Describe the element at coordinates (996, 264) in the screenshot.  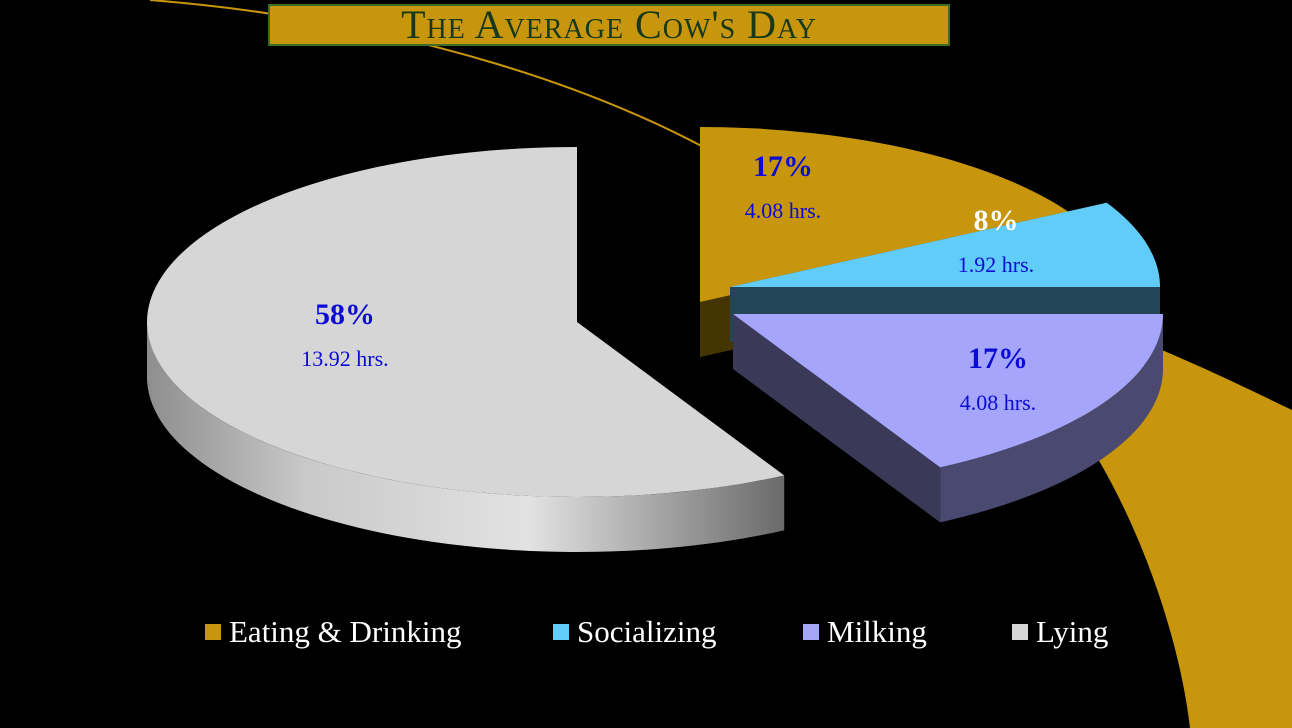
I see `data-label-hours-socializing: 1.92 hrs.` at that location.